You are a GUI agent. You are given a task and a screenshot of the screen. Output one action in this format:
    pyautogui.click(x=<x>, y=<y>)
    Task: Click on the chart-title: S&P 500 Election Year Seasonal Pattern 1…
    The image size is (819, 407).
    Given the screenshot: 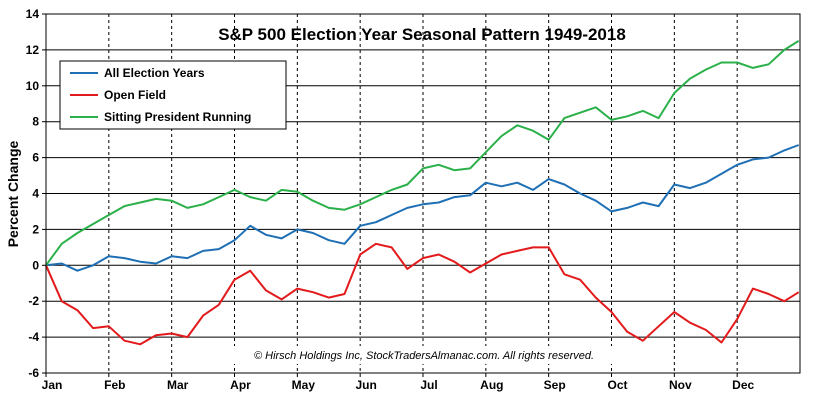 What is the action you would take?
    pyautogui.click(x=422, y=34)
    